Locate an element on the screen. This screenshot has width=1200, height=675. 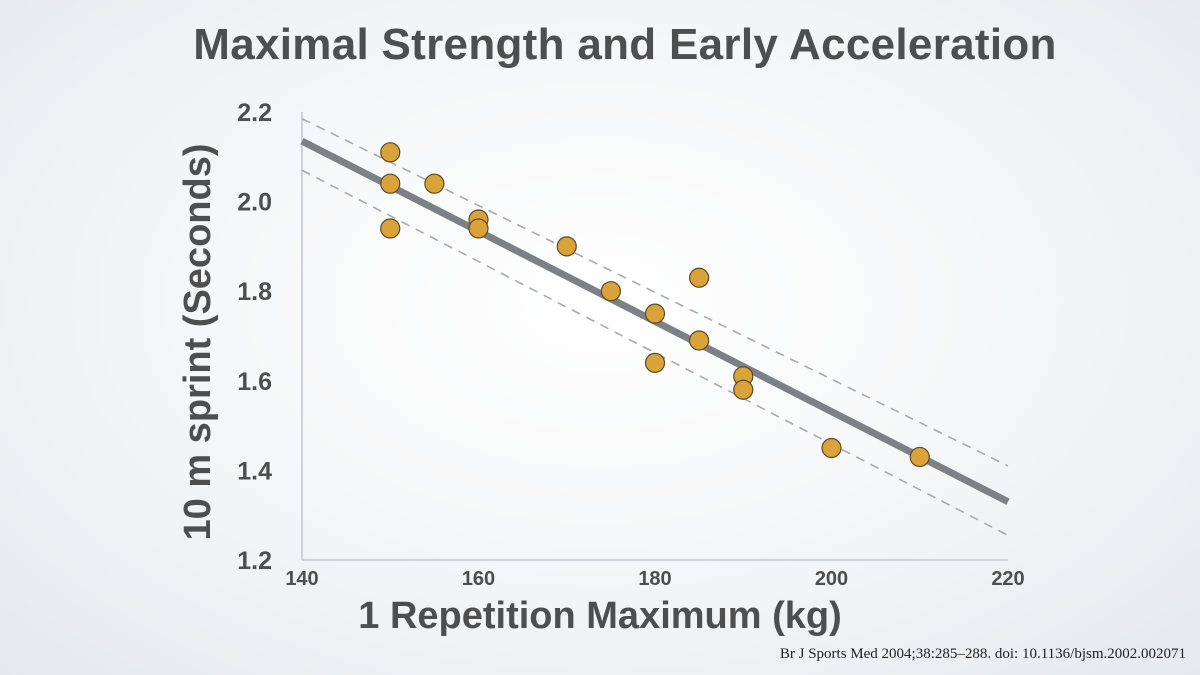
x-axis-label: 1 Repetition Maximum (kg) is located at coordinates (600, 616).